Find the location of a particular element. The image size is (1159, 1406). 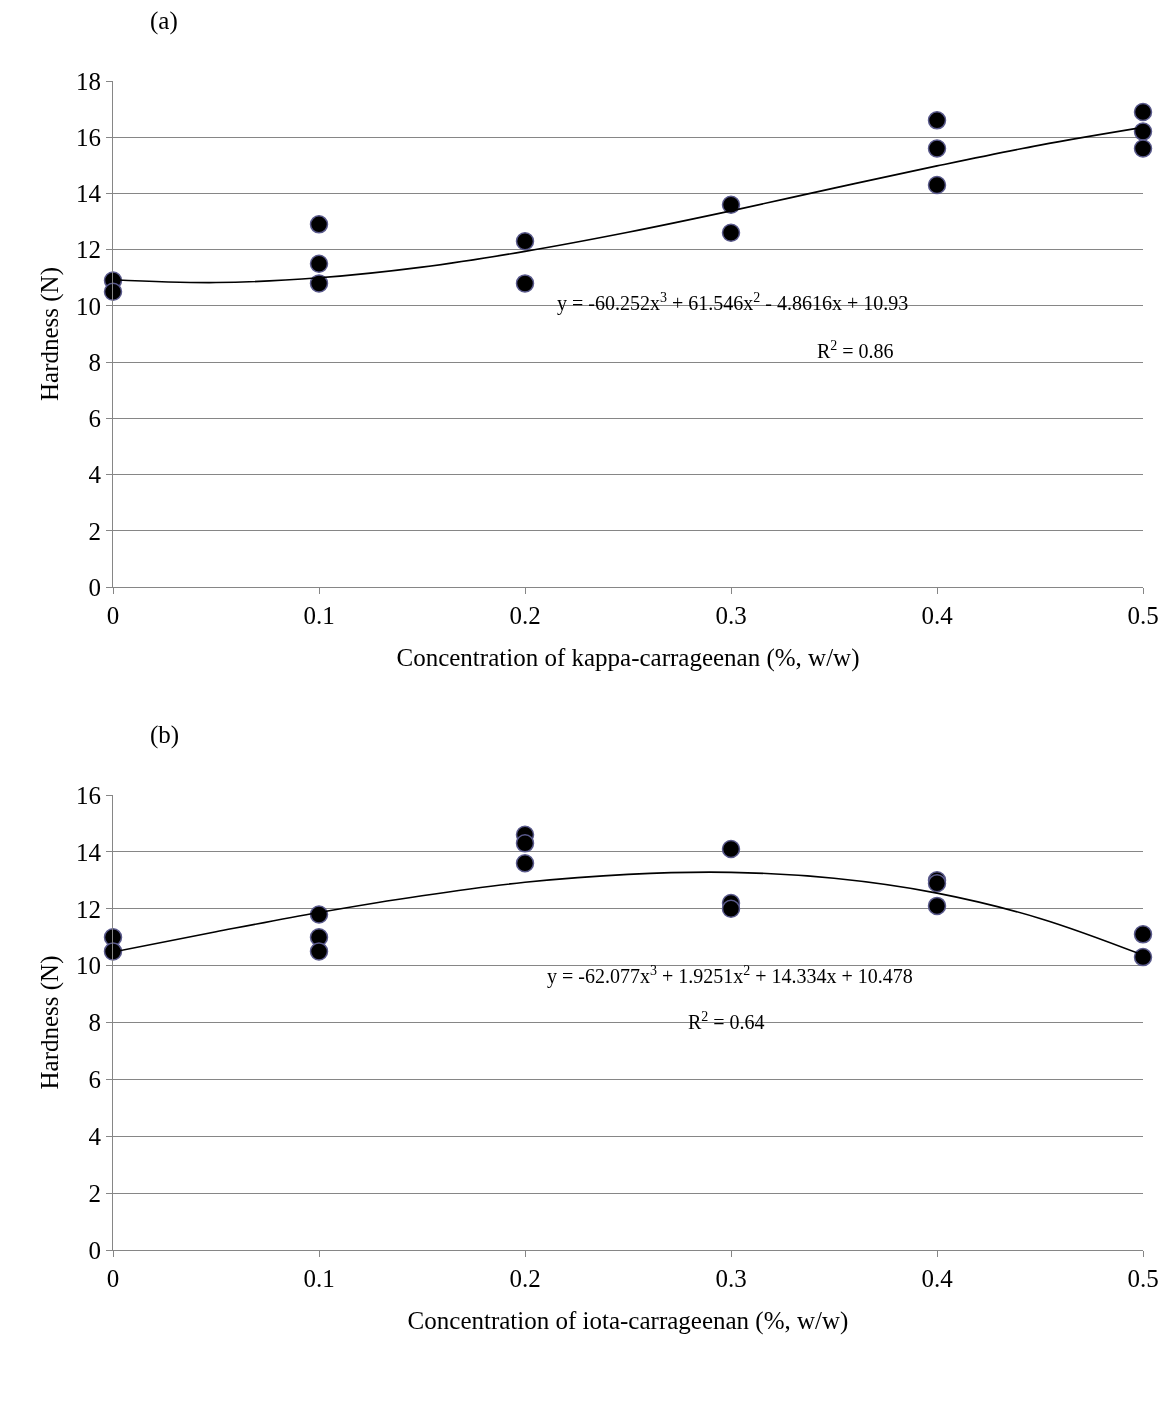

chart-title: (a) is located at coordinates (164, 21).